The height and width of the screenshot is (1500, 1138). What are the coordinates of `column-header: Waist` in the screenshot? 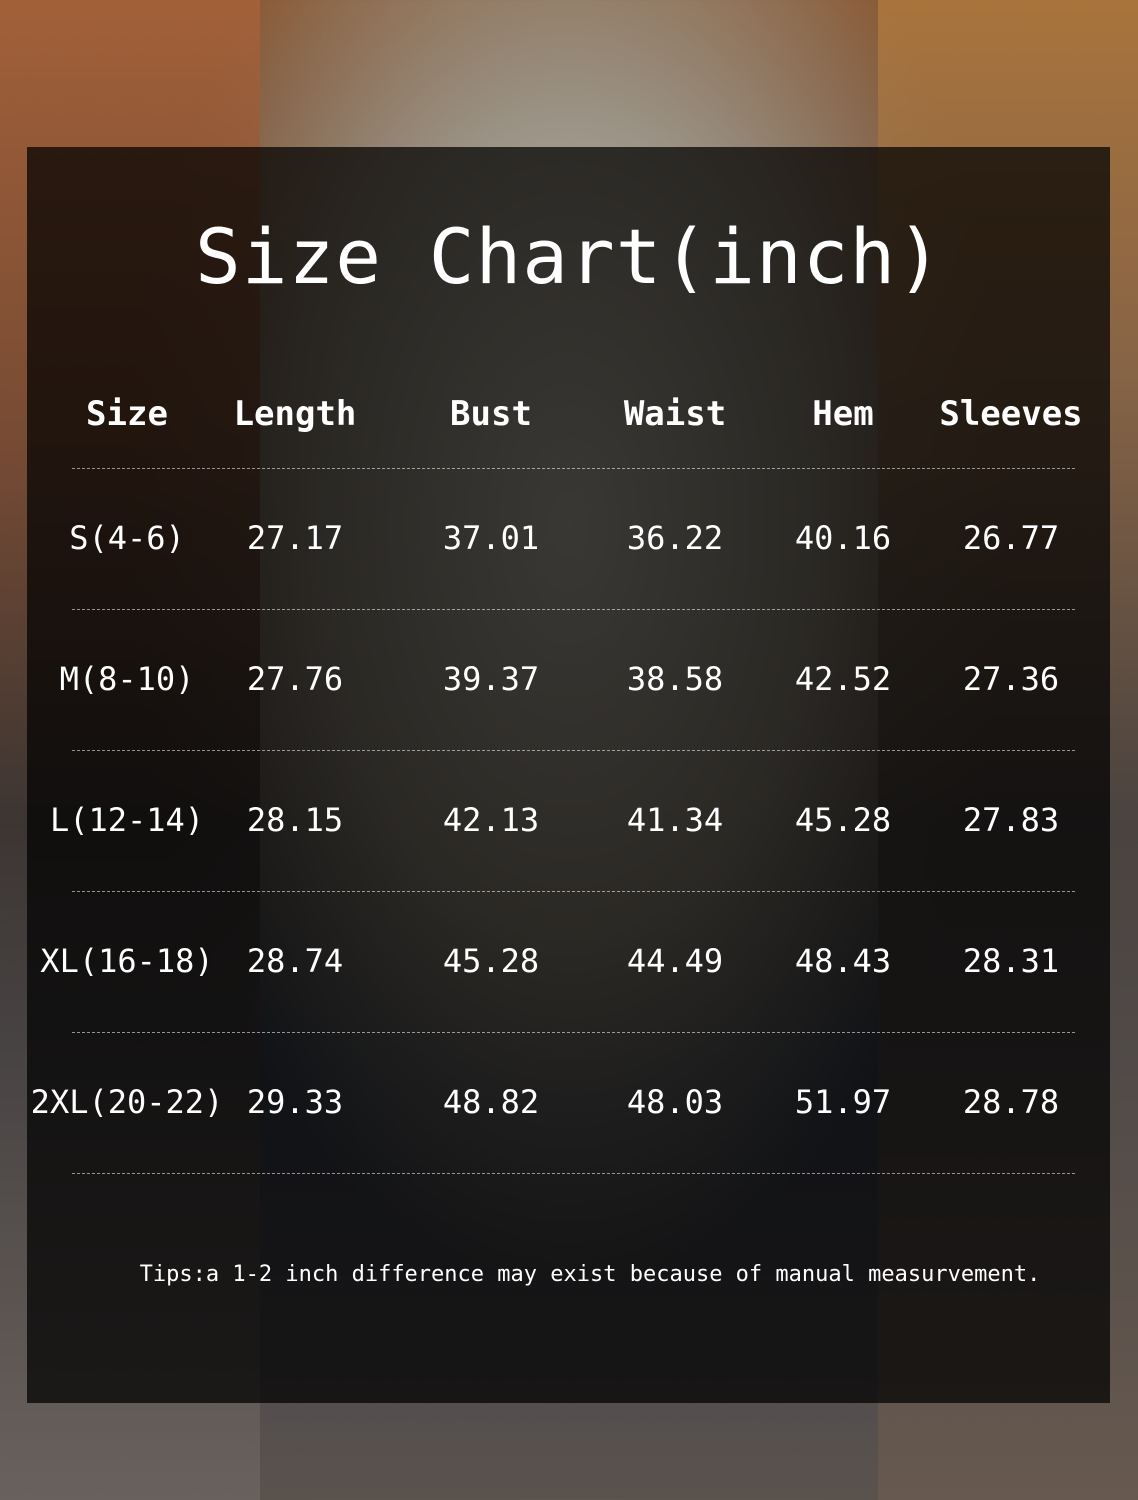 It's located at (675, 414).